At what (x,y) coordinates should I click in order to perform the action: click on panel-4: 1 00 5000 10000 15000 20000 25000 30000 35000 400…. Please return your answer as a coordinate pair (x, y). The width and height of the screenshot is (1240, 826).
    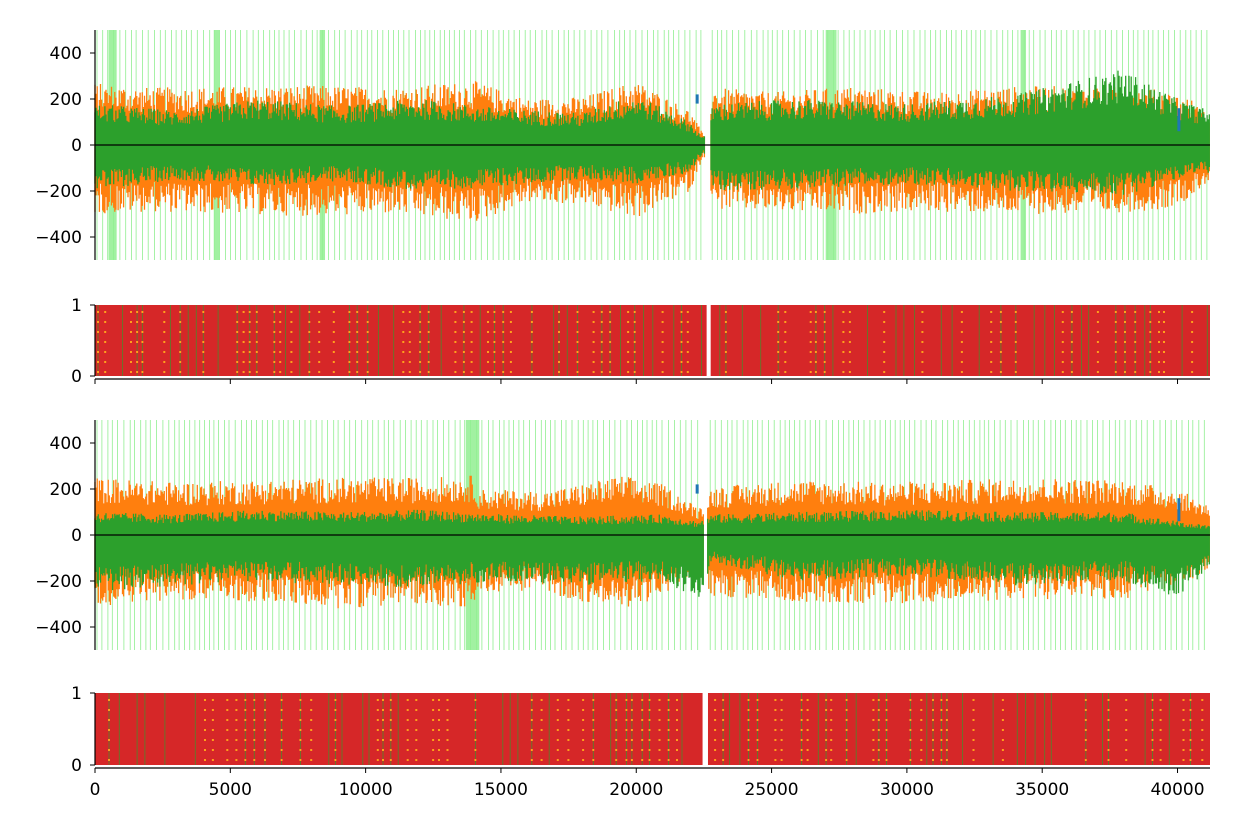
    Looking at the image, I should click on (640, 742).